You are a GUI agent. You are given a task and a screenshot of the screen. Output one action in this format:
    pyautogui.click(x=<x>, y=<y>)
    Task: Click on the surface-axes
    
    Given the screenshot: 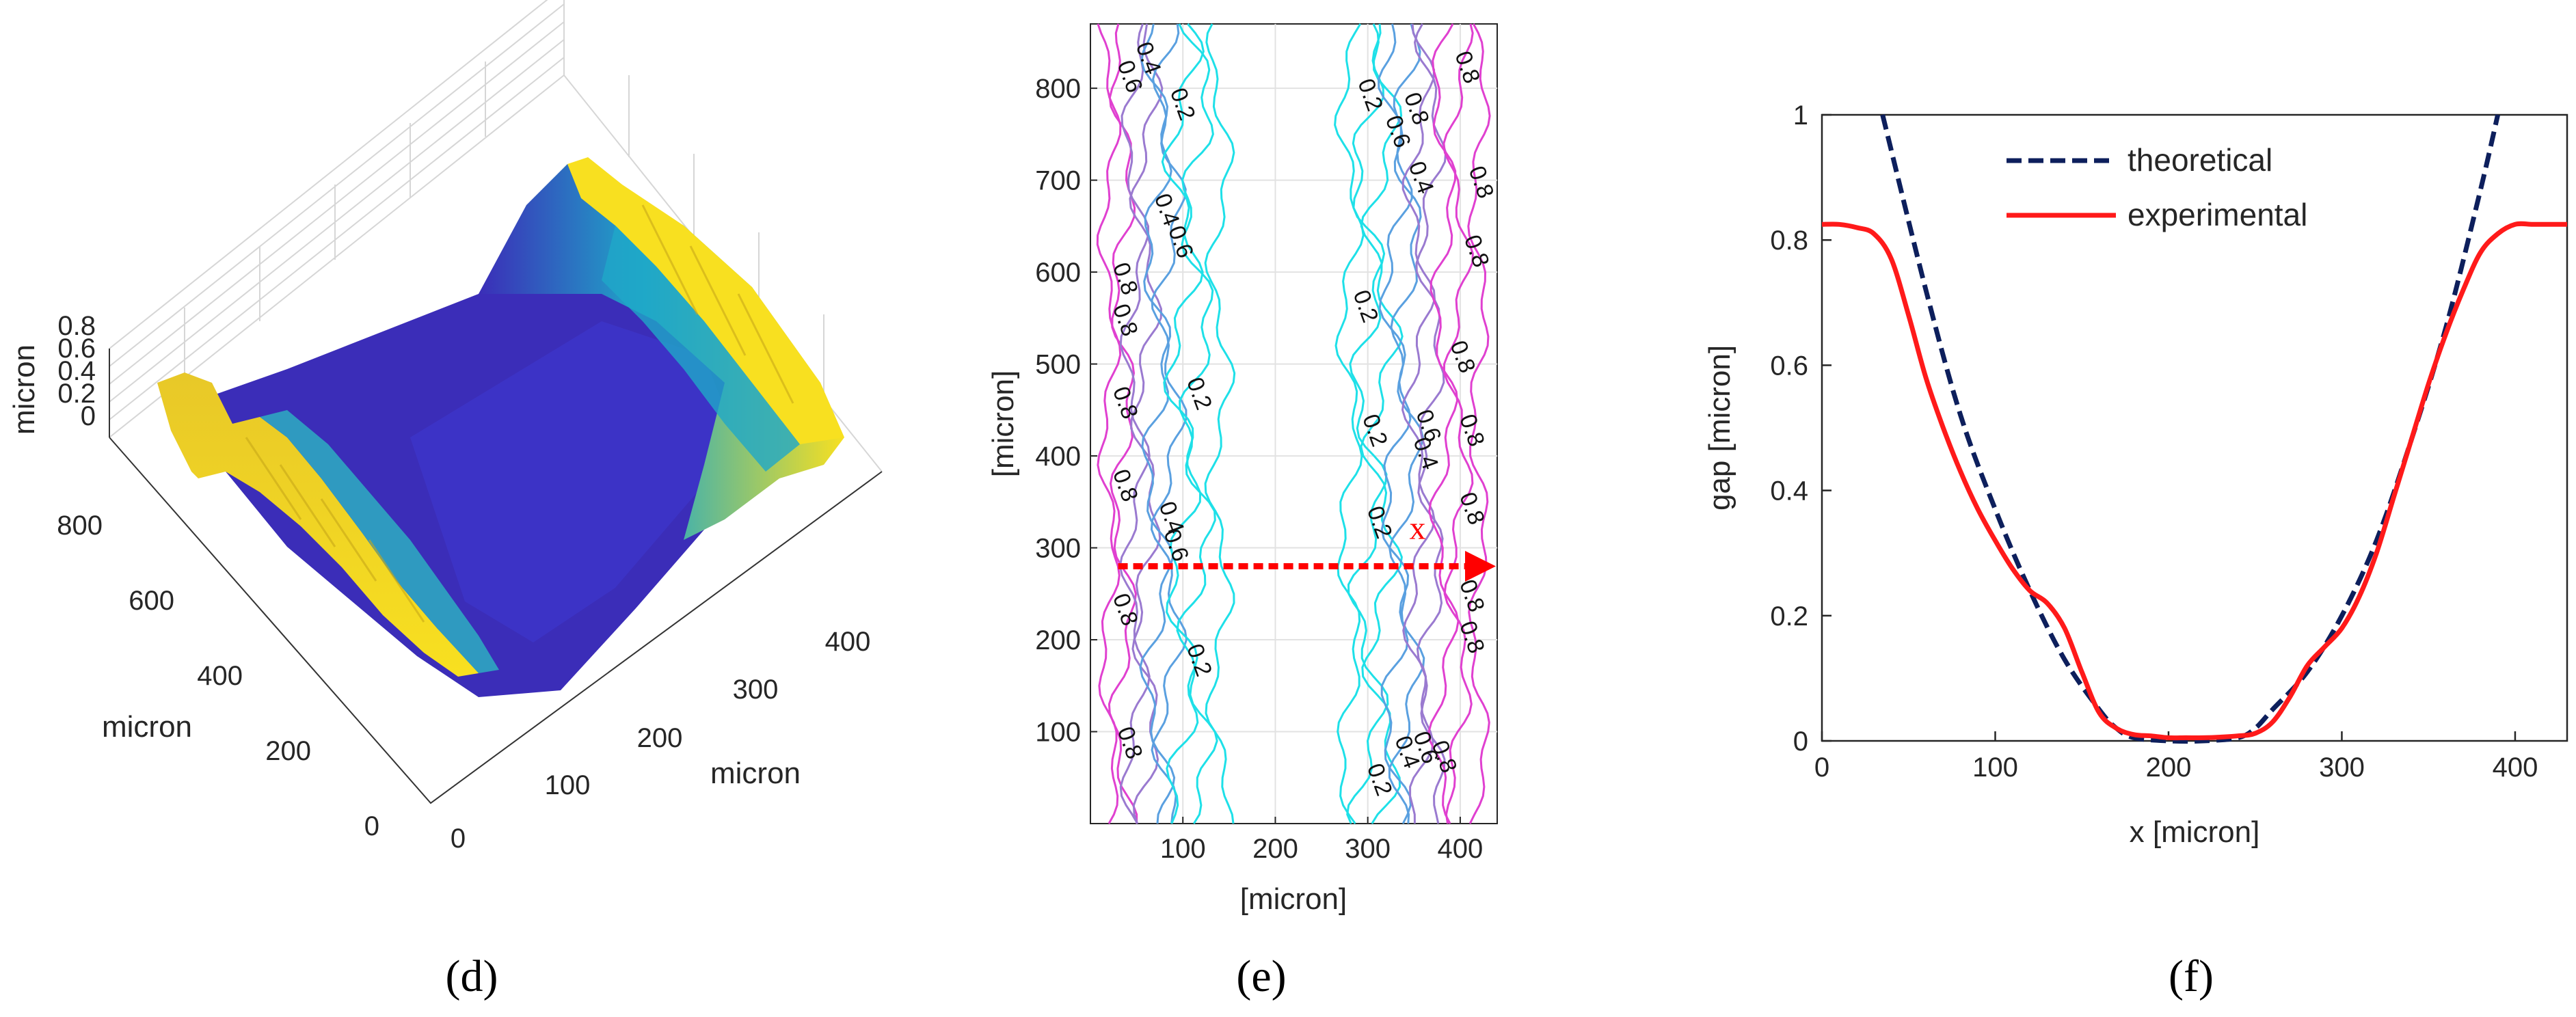 What is the action you would take?
    pyautogui.click(x=496, y=576)
    